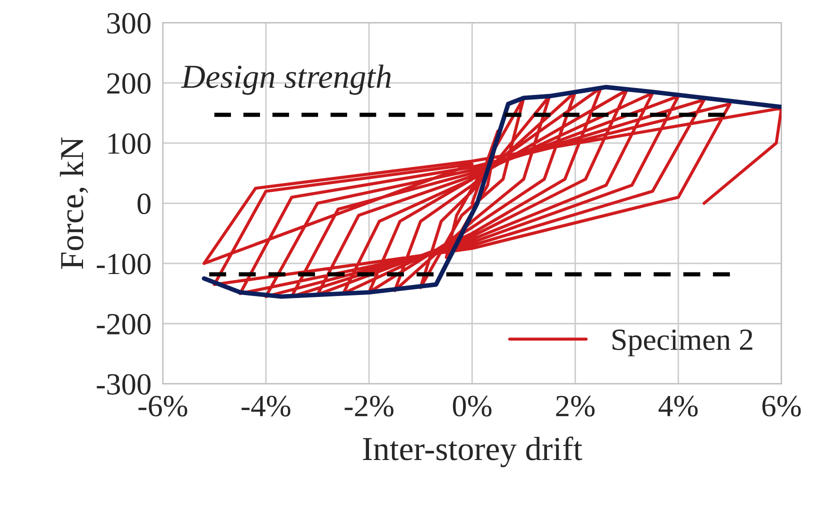  Describe the element at coordinates (472, 452) in the screenshot. I see `x-axis-title: Inter-storey drift` at that location.